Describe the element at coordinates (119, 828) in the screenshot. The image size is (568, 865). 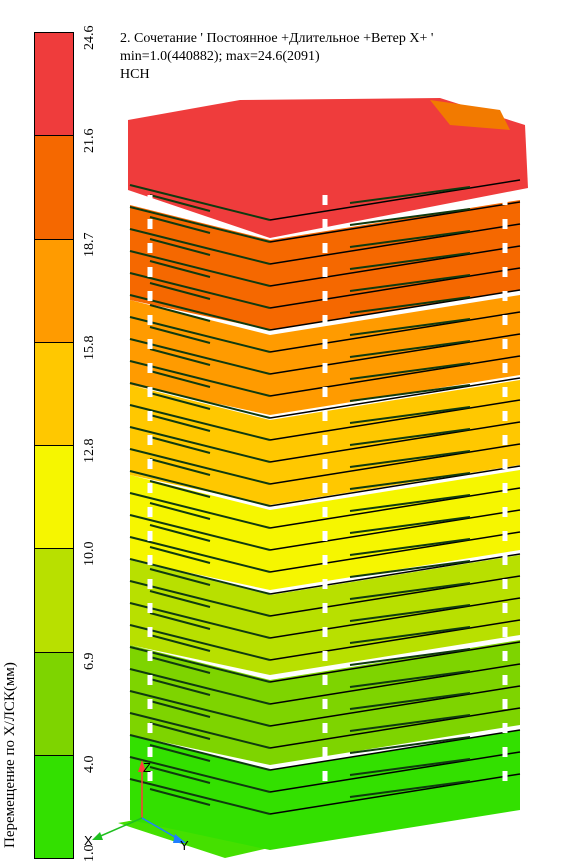
I see `x-axis-arrow` at that location.